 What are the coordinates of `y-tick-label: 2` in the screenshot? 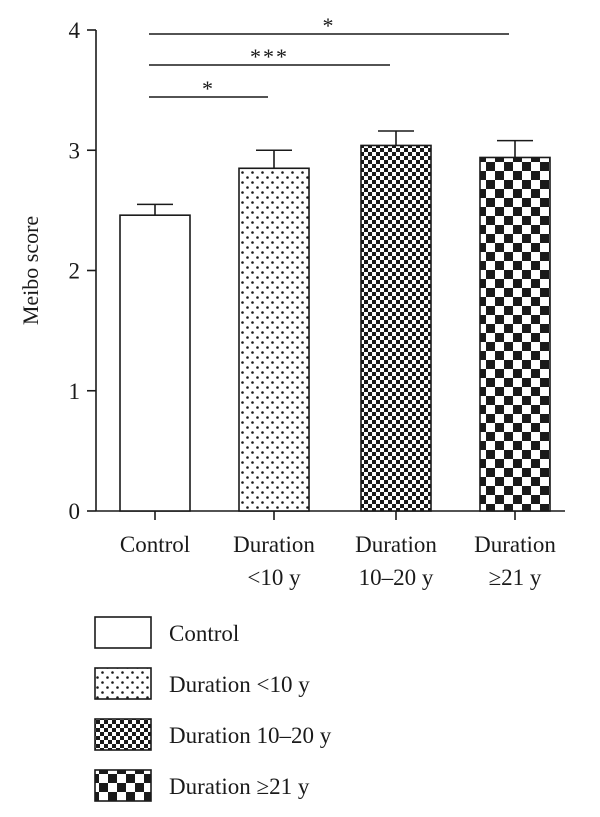 It's located at (75, 271).